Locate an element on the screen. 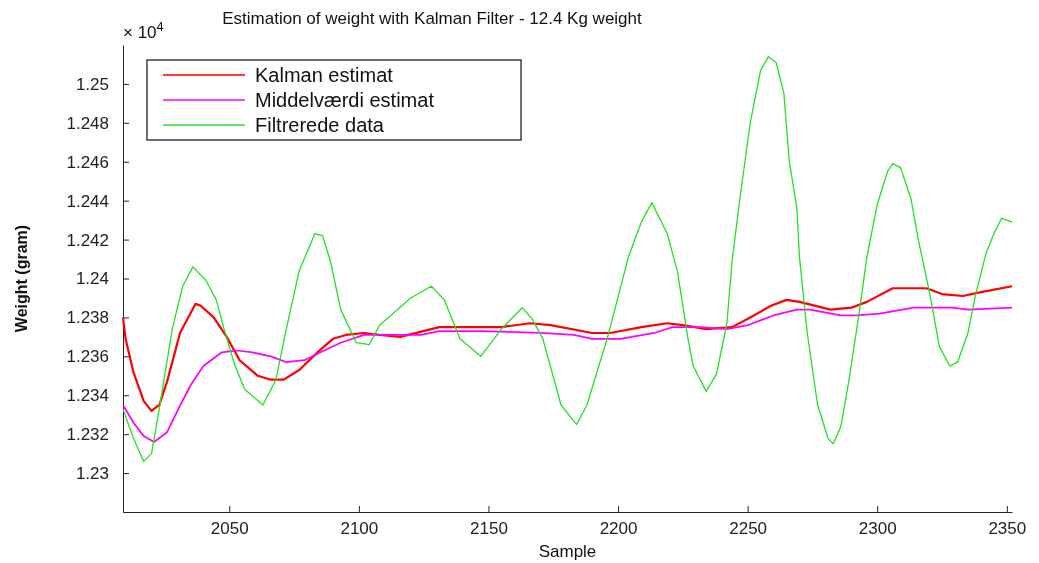 The image size is (1039, 563). legend-label: Filtrerede data is located at coordinates (320, 125).